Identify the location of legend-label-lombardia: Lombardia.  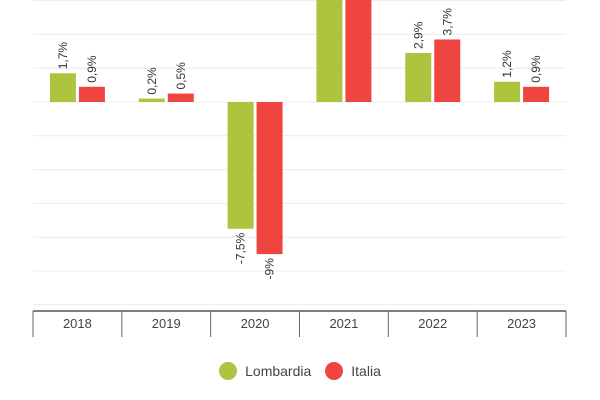
(278, 371).